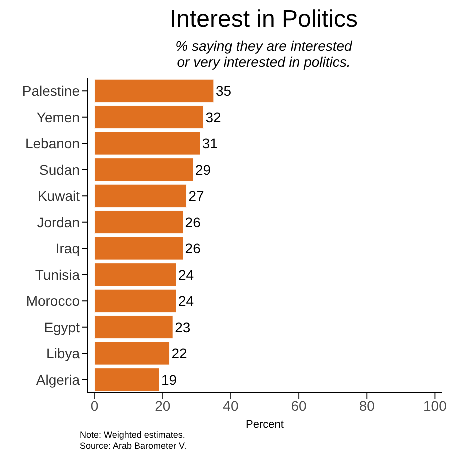 The width and height of the screenshot is (452, 453). What do you see at coordinates (231, 406) in the screenshot?
I see `x-tick-label: 40` at bounding box center [231, 406].